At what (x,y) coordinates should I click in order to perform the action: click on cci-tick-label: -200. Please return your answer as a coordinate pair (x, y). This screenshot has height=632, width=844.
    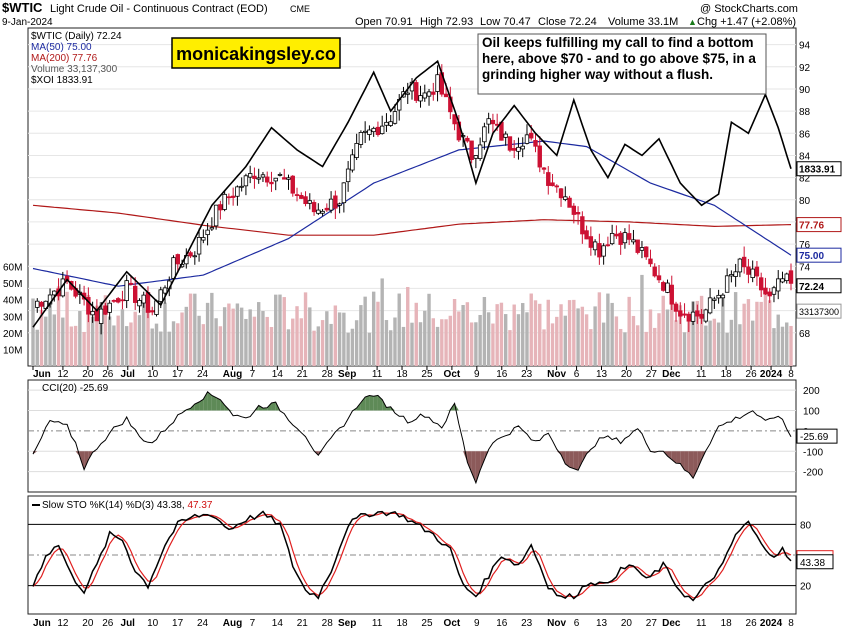
    Looking at the image, I should click on (813, 473).